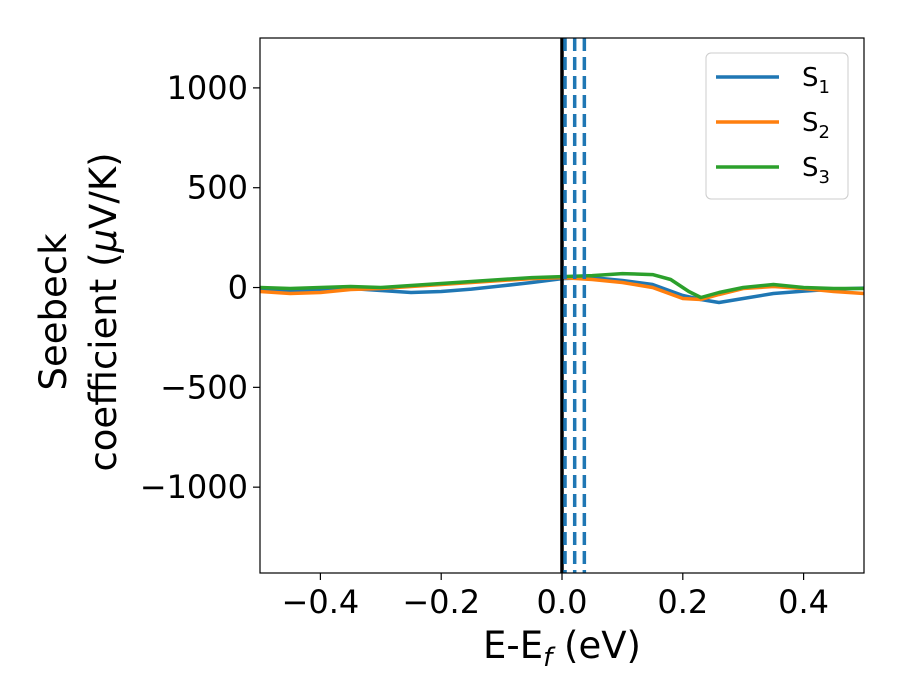 This screenshot has width=900, height=700. Describe the element at coordinates (441, 602) in the screenshot. I see `x-tick-label: −0.2` at that location.